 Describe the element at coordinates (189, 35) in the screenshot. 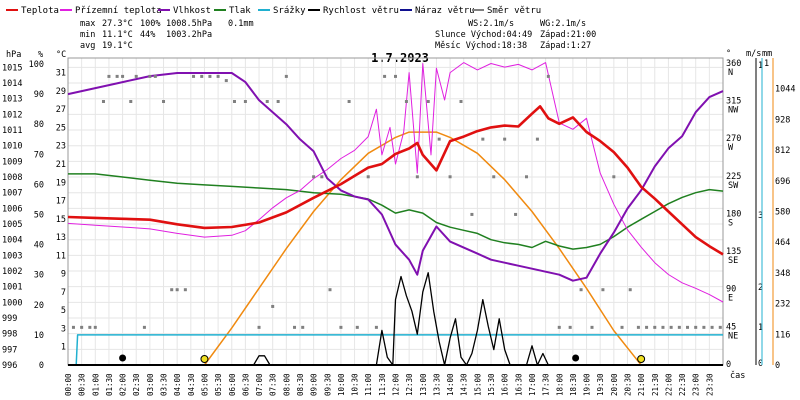

I see `stat-min-press: 1003.2hPa` at that location.